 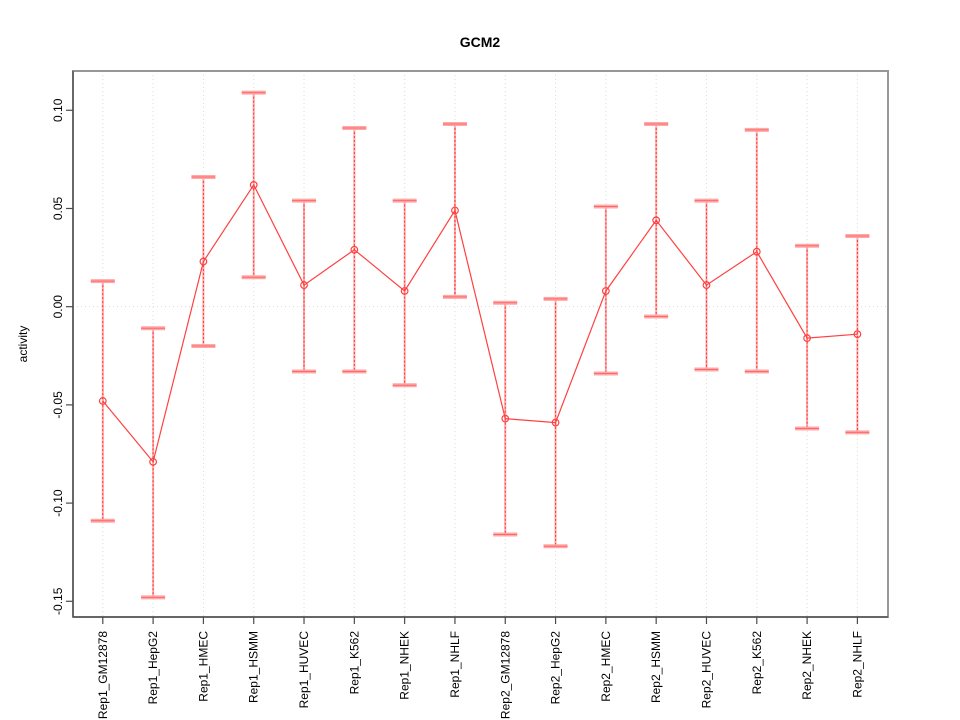 I want to click on y-axis-label: activity, so click(x=23, y=344).